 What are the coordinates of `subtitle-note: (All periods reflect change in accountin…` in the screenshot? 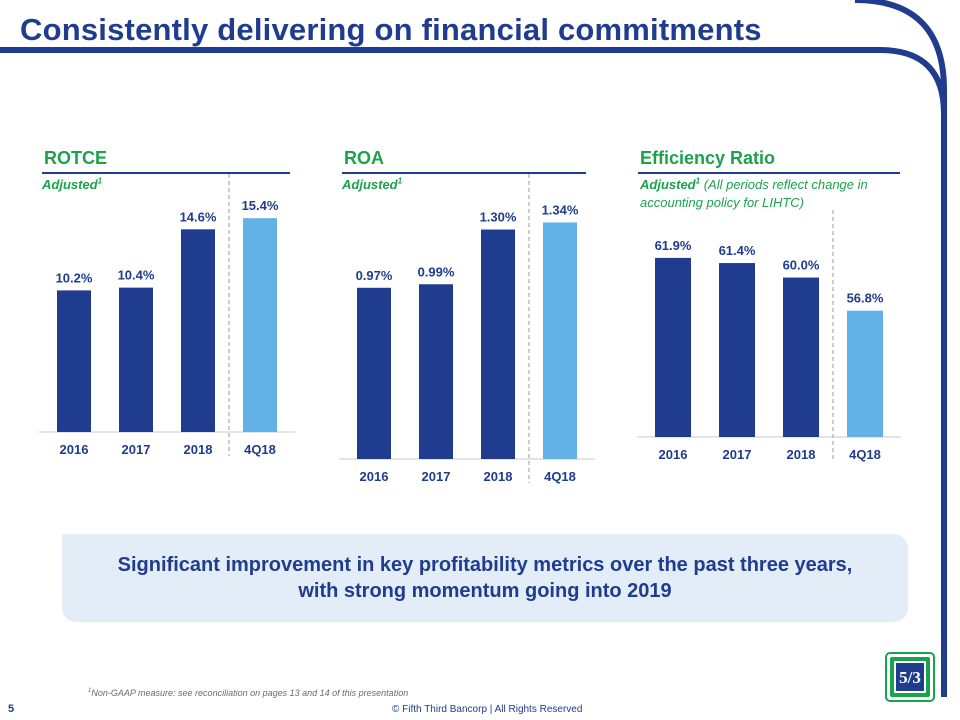 It's located at (754, 193).